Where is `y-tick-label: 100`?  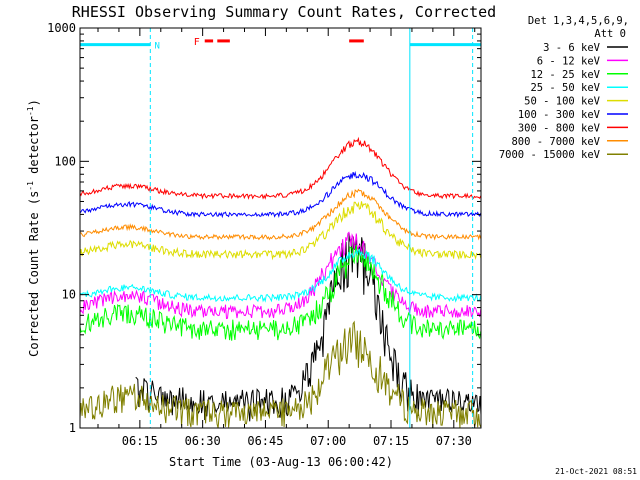 y-tick-label: 100 is located at coordinates (65, 161).